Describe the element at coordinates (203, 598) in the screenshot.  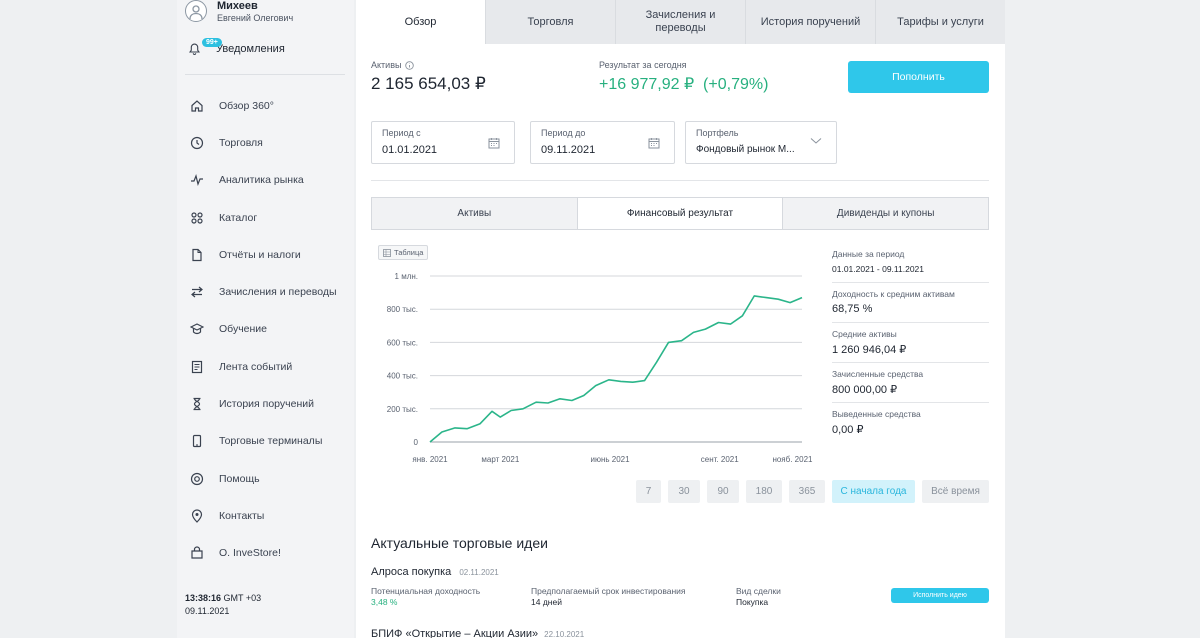
I see `clock-time: 13:38:16` at that location.